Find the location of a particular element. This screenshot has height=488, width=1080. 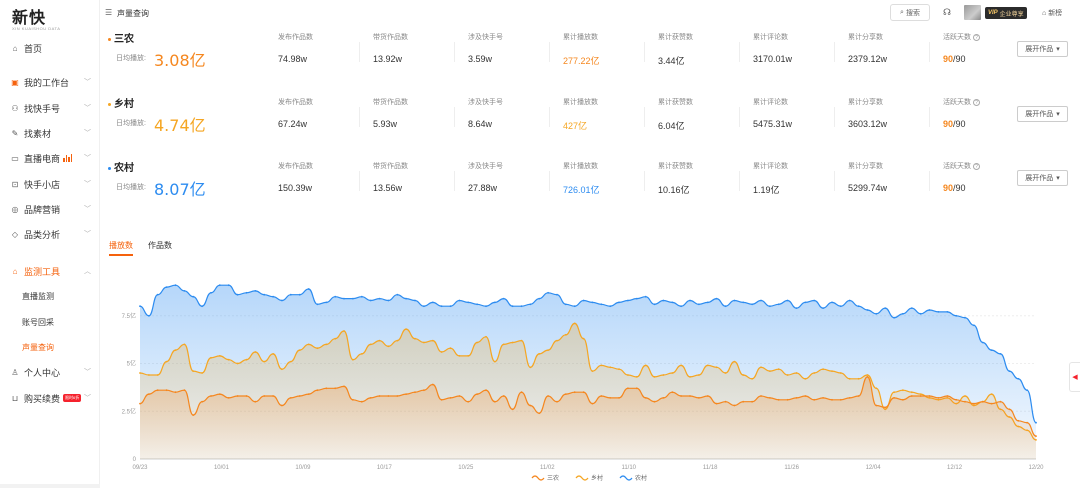

metric-value: 2379.12w is located at coordinates (868, 59).